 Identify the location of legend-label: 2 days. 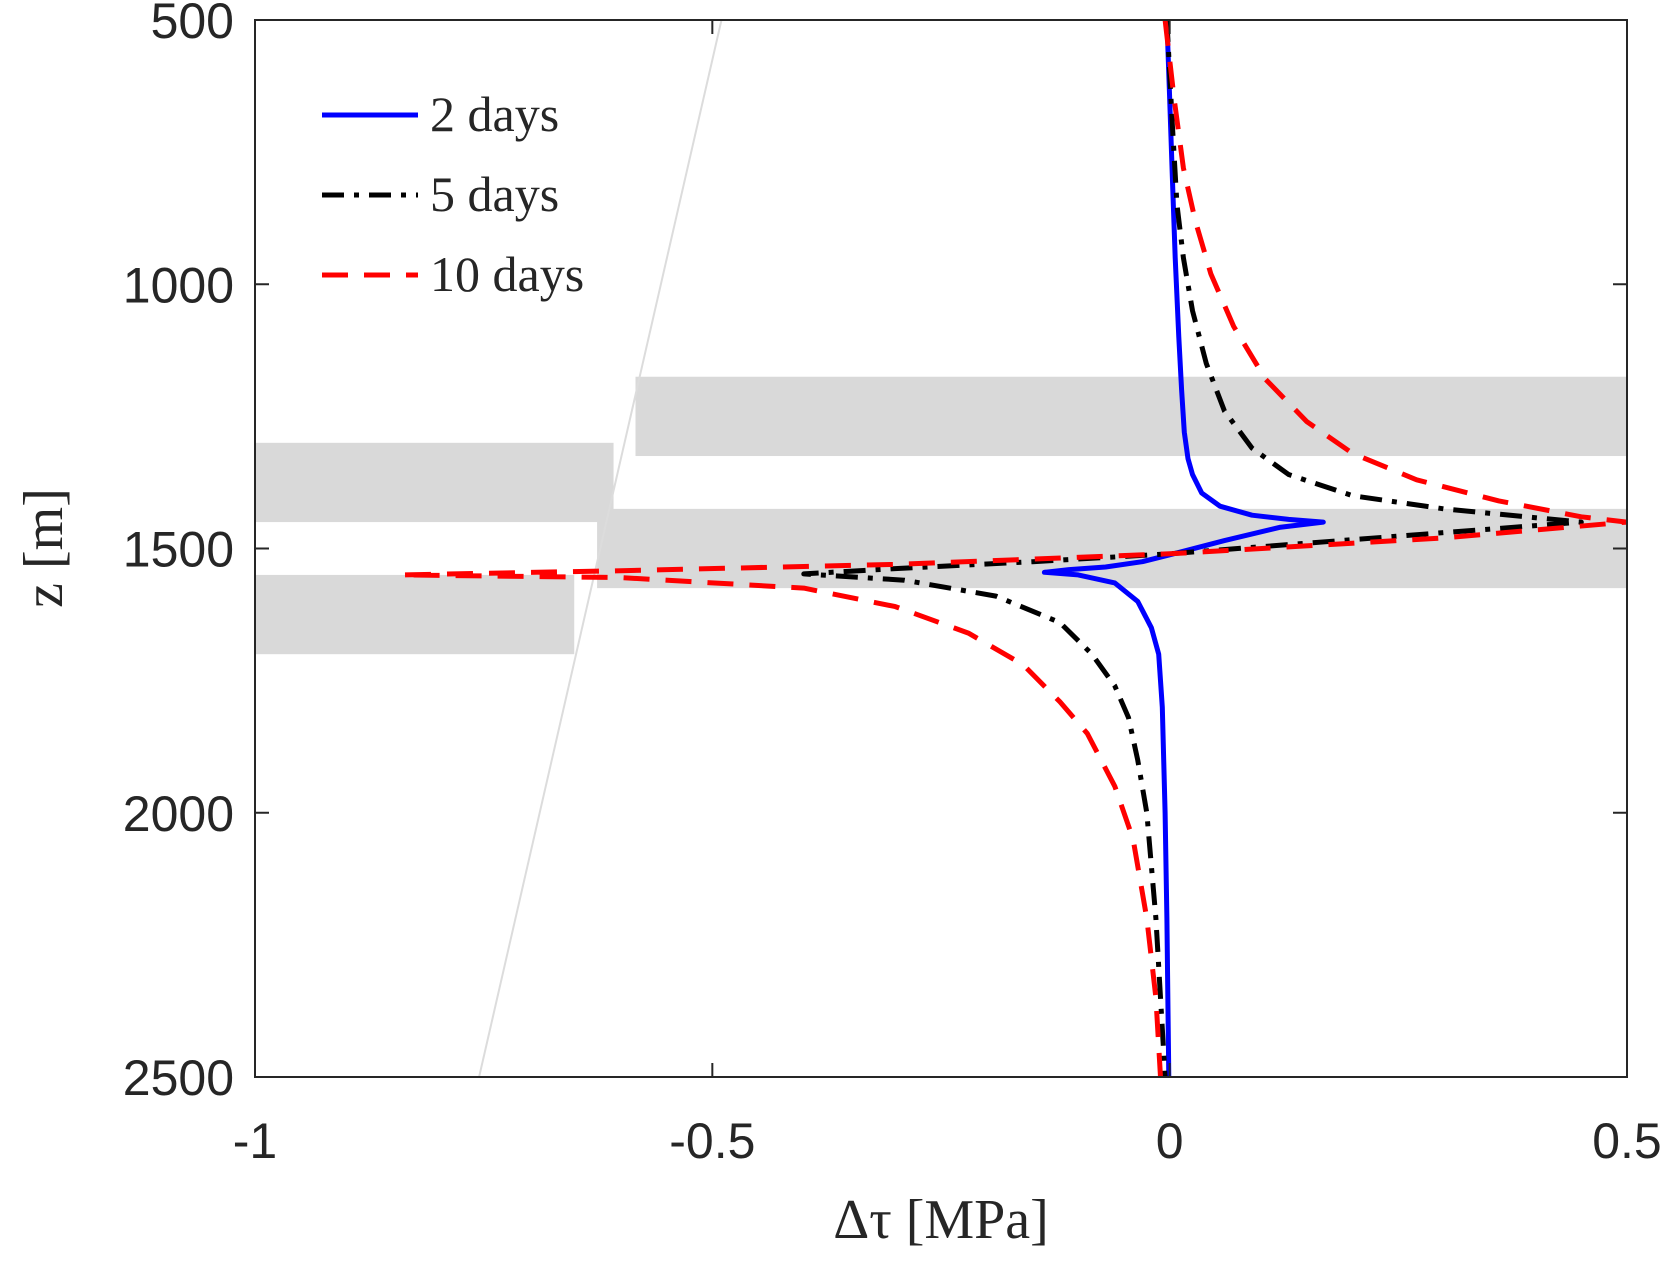
(494, 114).